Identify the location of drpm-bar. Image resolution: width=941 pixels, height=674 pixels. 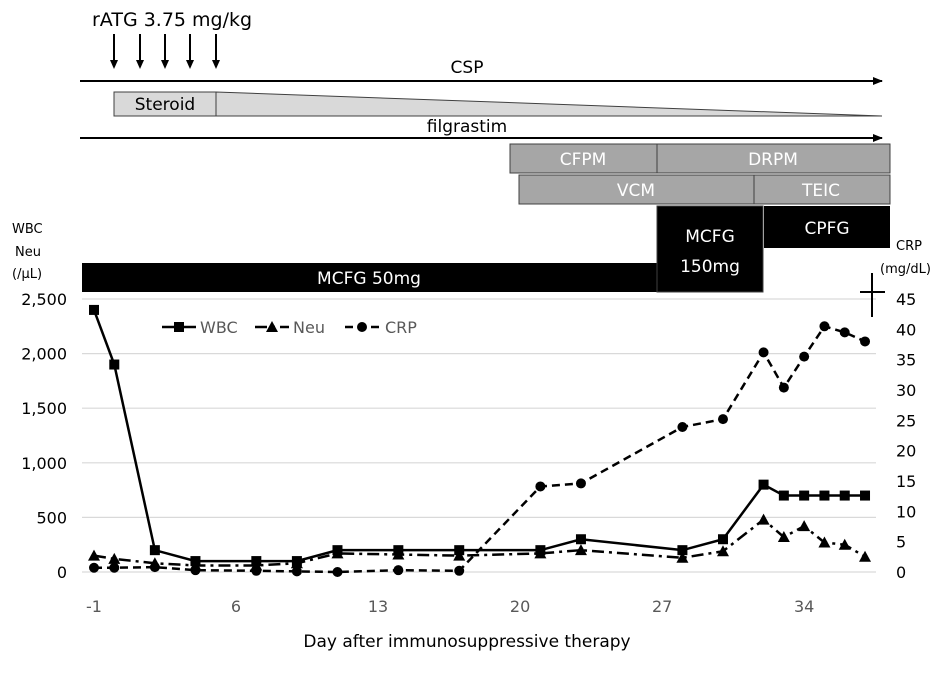
(773, 158).